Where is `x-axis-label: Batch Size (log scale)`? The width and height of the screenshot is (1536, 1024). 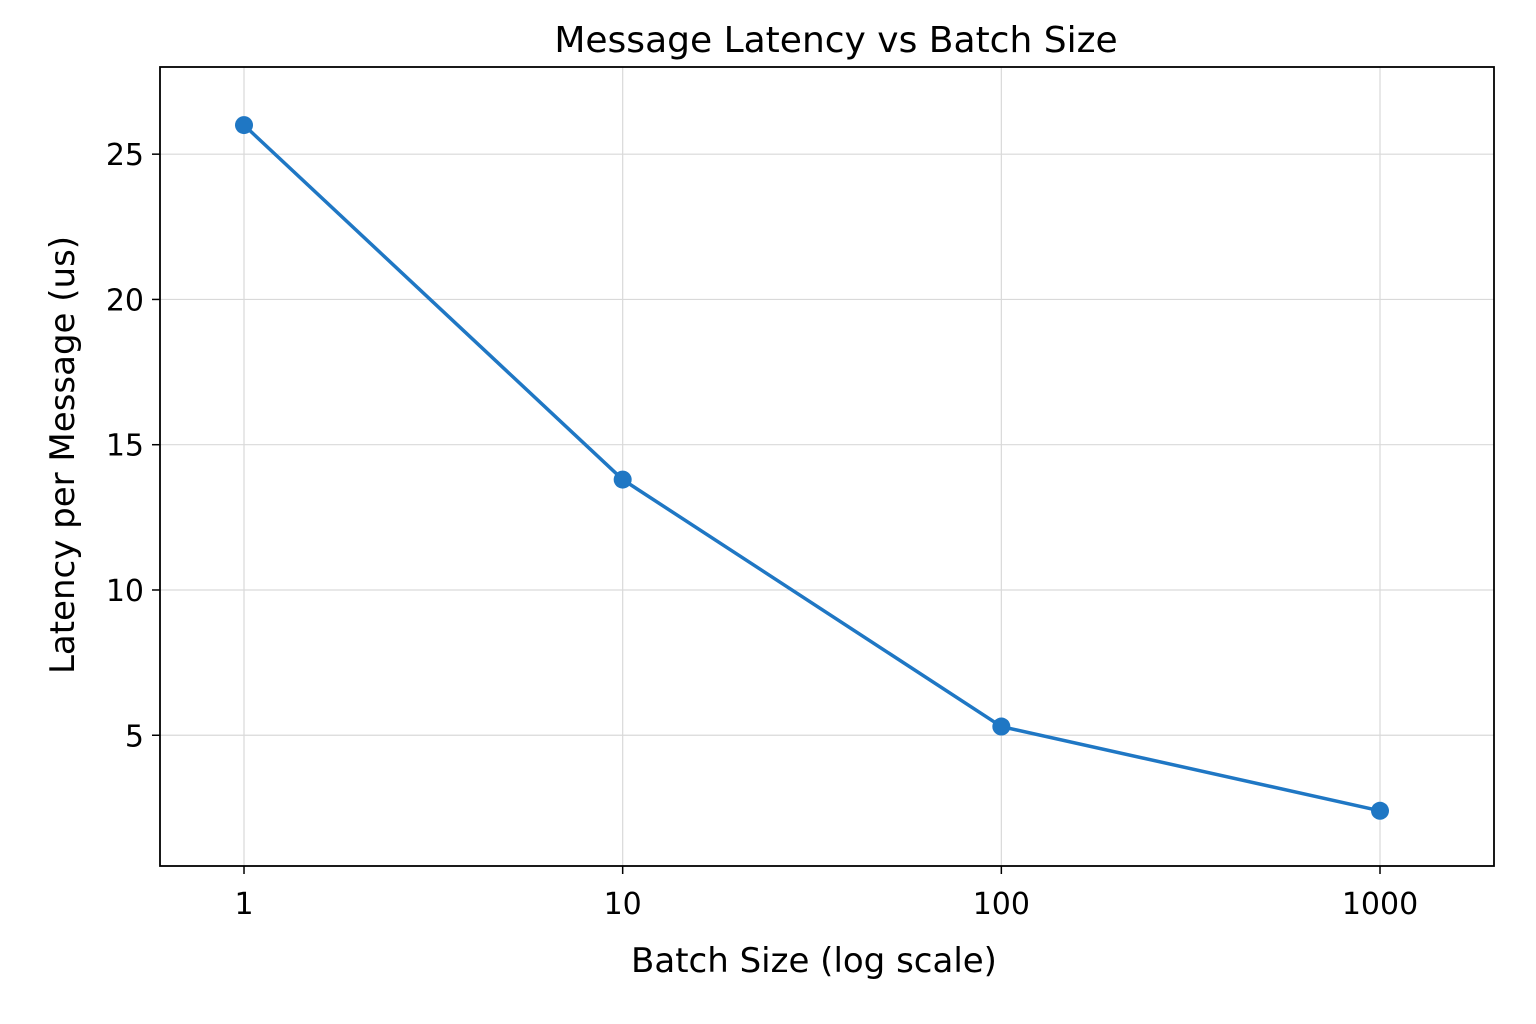 x-axis-label: Batch Size (log scale) is located at coordinates (814, 961).